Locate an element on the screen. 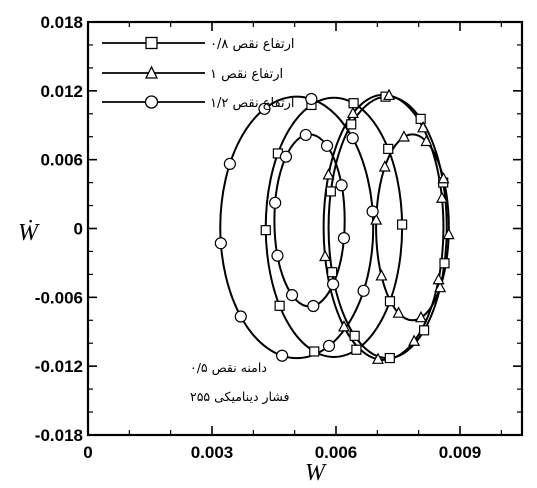 The image size is (537, 488). legend-marker-circle is located at coordinates (151, 102).